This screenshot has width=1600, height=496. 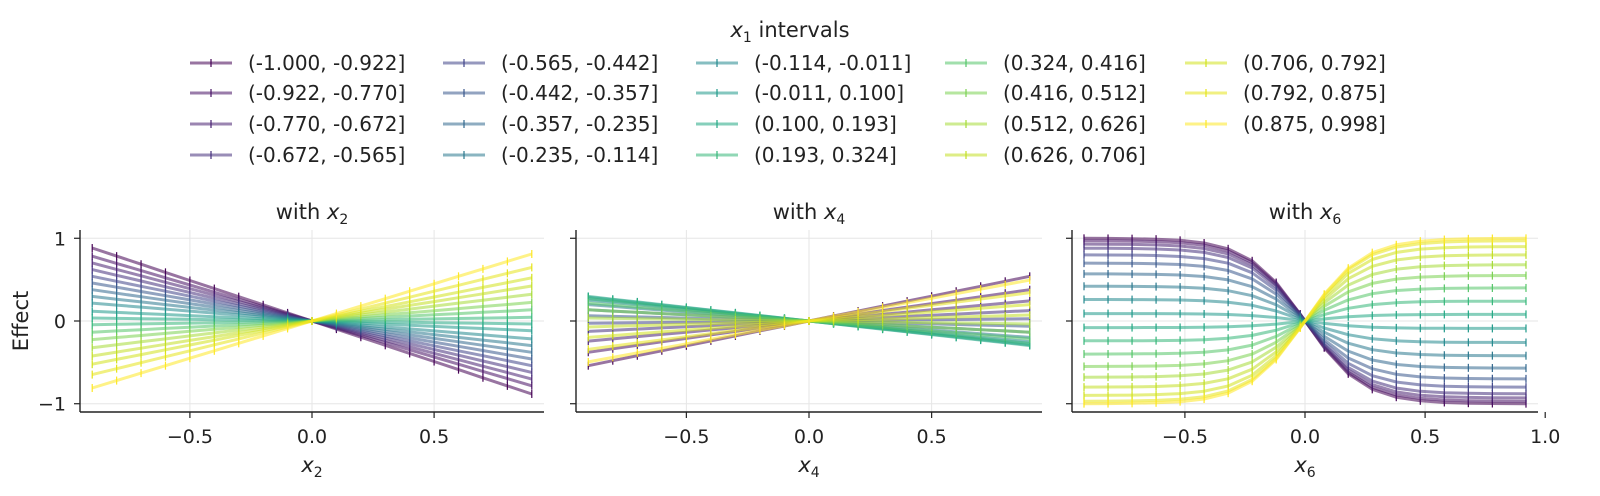 What do you see at coordinates (829, 93) in the screenshot?
I see `legend-label: (-0.011, 0.100]` at bounding box center [829, 93].